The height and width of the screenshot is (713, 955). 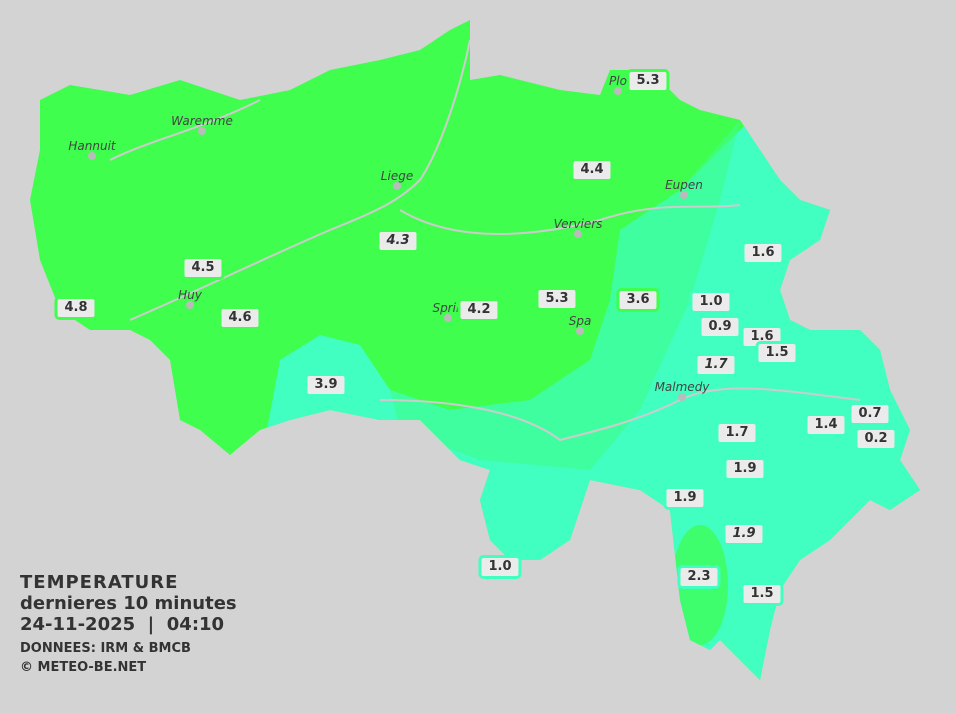 I want to click on station-temperature-label: 4.2, so click(x=479, y=310).